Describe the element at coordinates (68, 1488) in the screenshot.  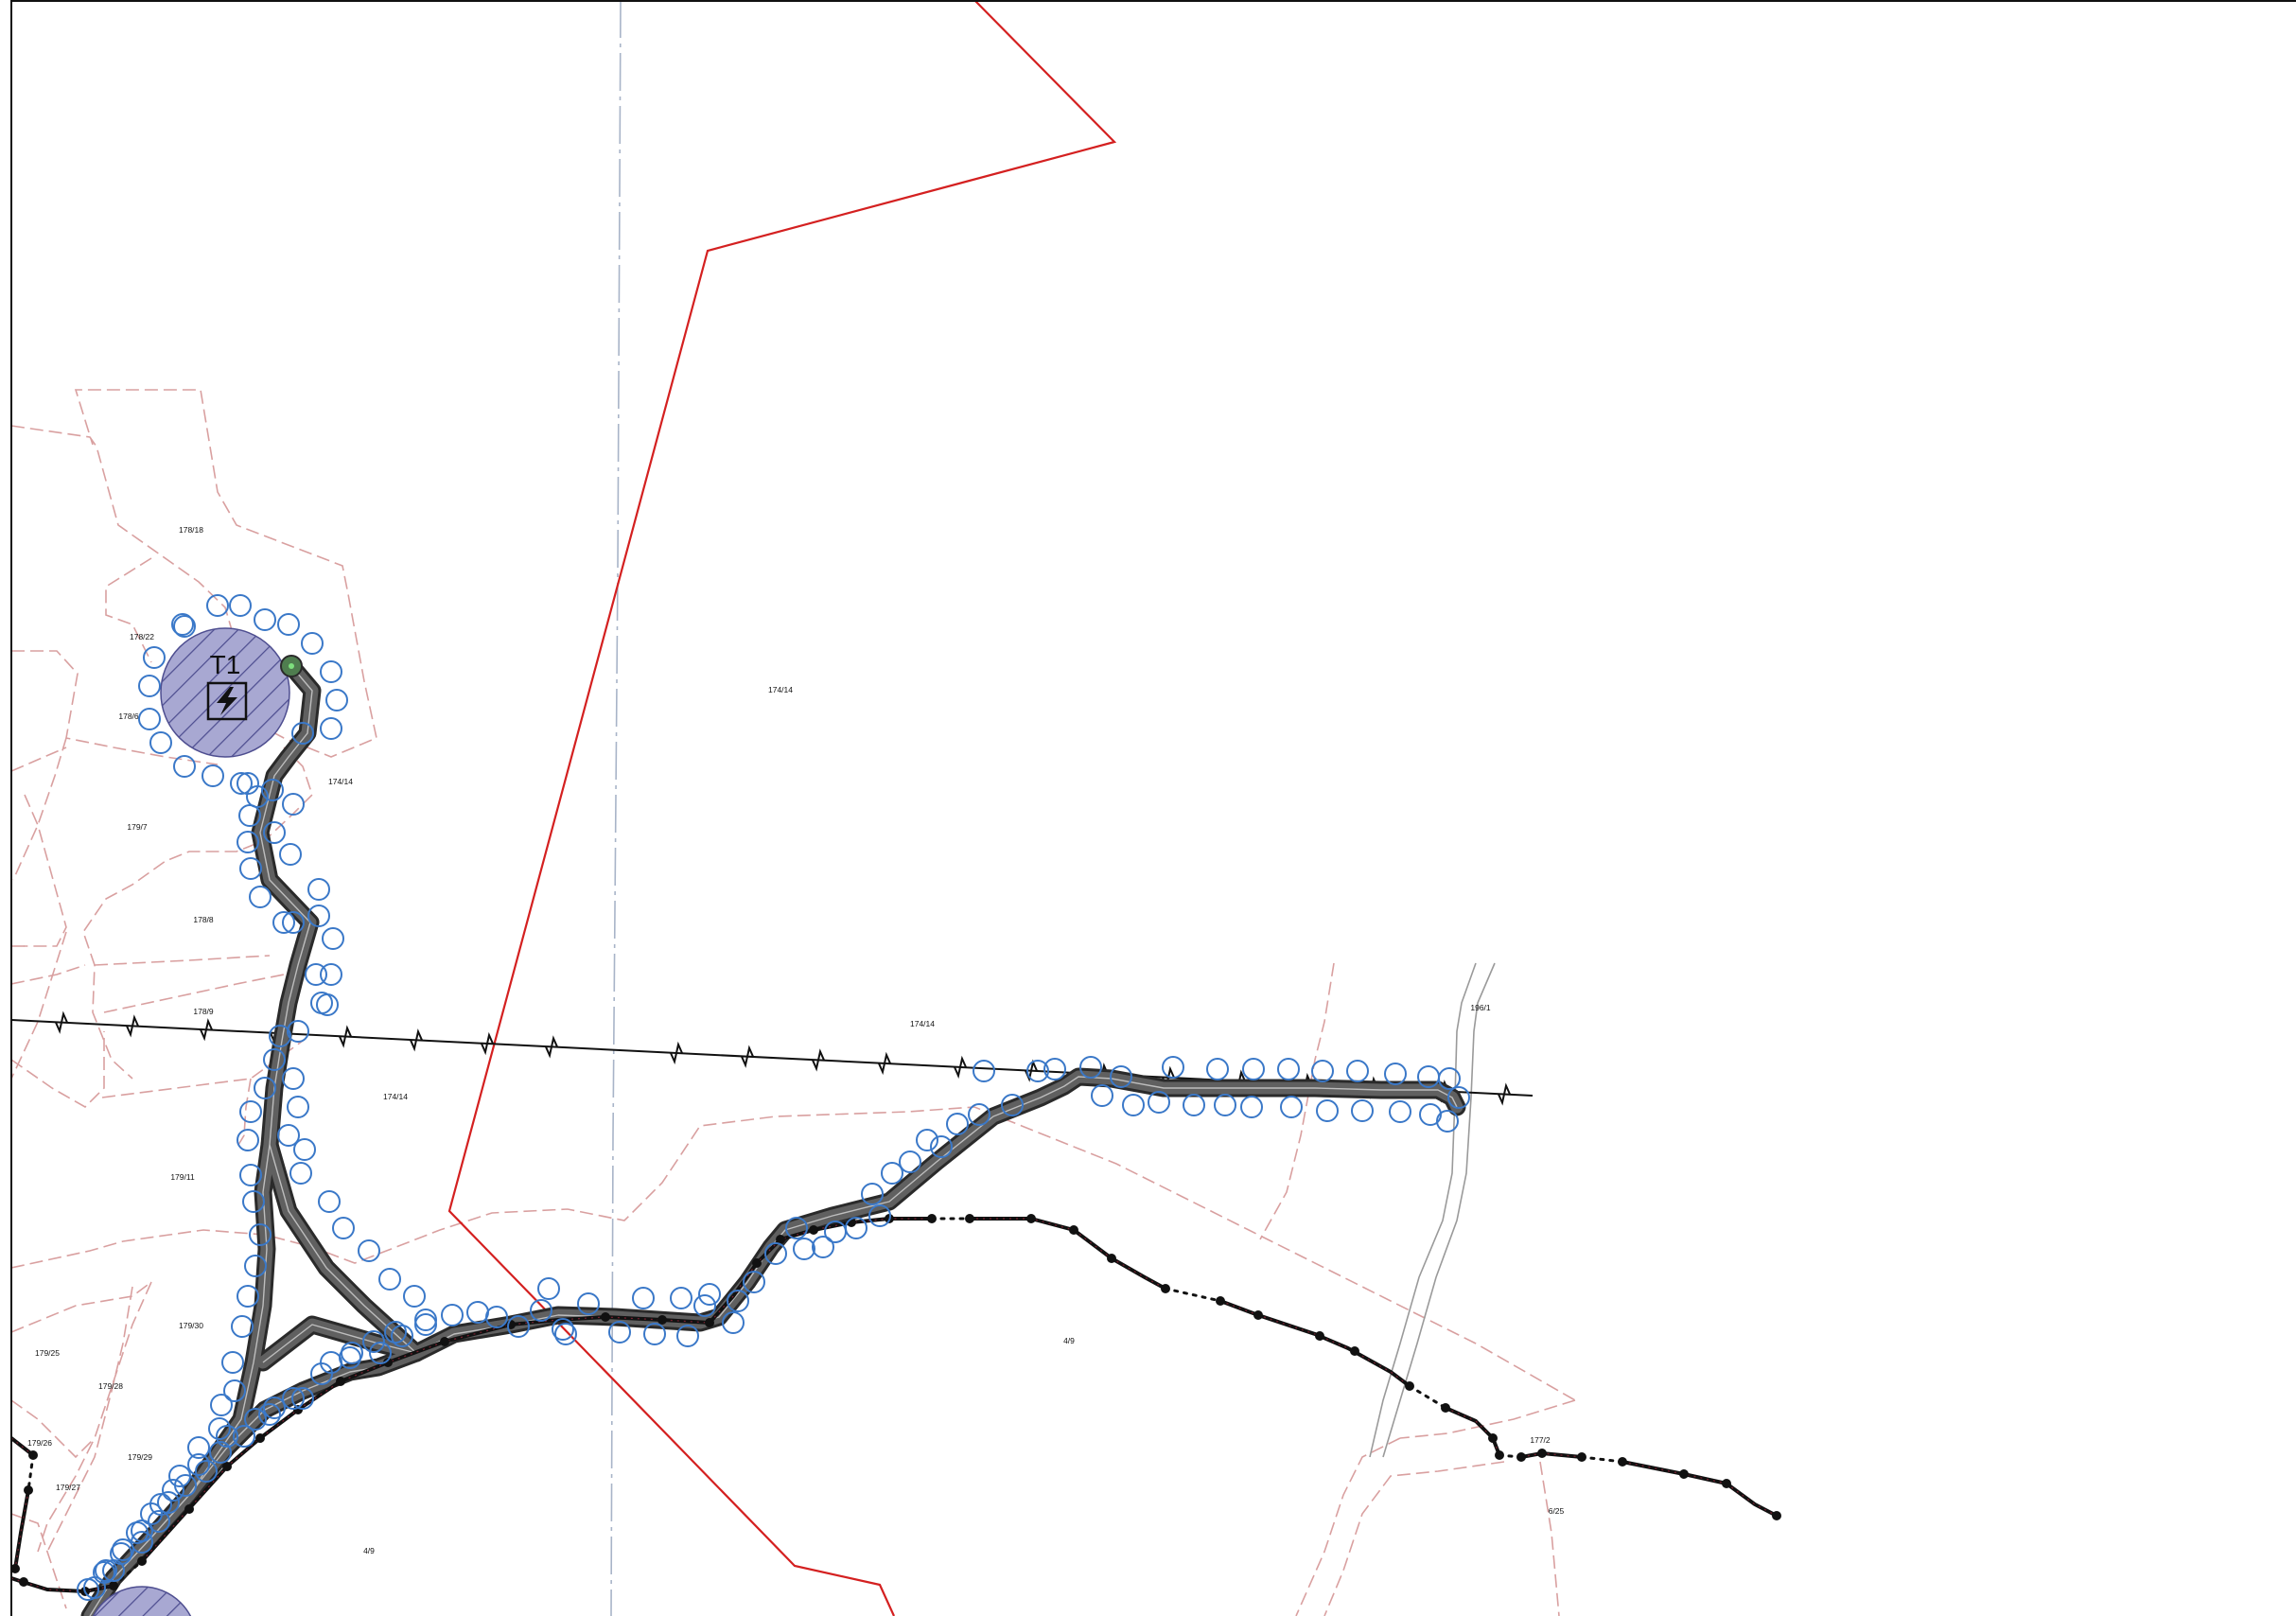
I see `parcel-label: 179/27` at that location.